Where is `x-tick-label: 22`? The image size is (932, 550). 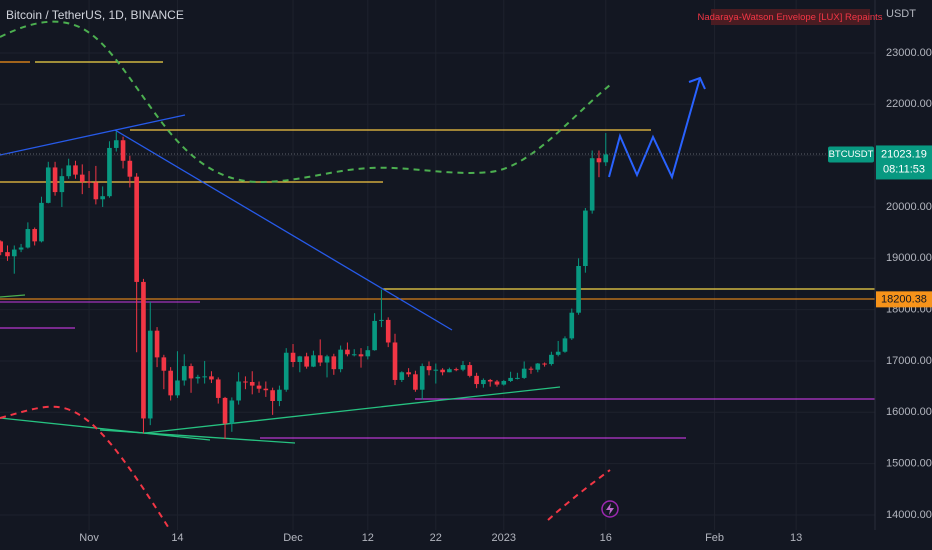 x-tick-label: 22 is located at coordinates (436, 538).